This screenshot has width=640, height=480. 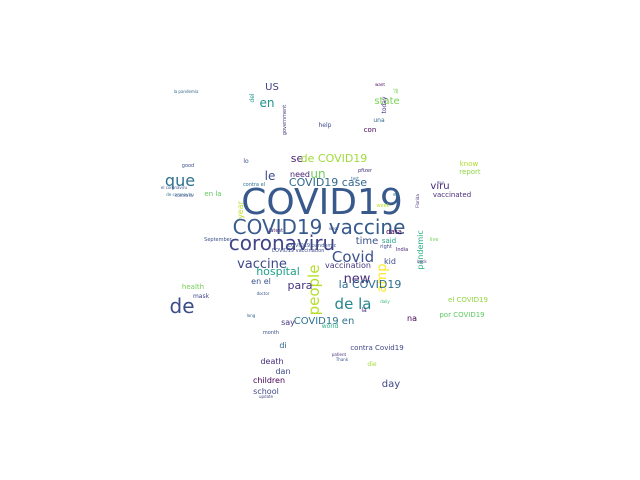 I want to click on word-lo: lo, so click(x=246, y=161).